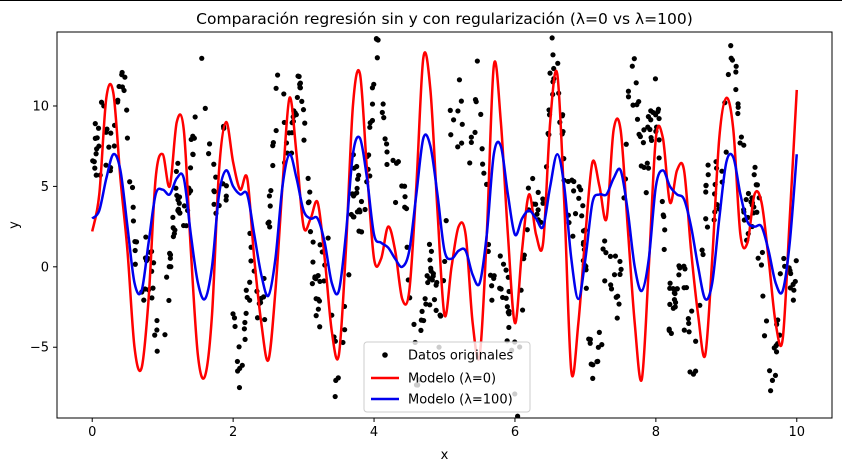  Describe the element at coordinates (515, 432) in the screenshot. I see `x-tick-label: 6` at that location.